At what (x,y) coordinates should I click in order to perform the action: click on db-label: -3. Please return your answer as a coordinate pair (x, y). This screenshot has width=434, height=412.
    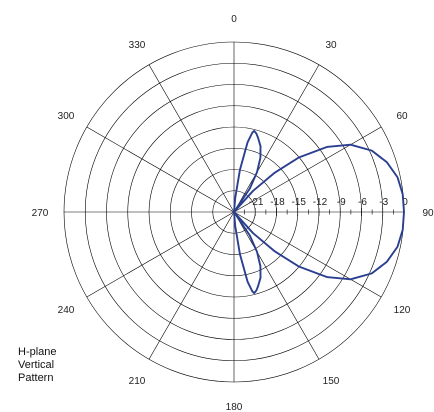
    Looking at the image, I should click on (383, 202).